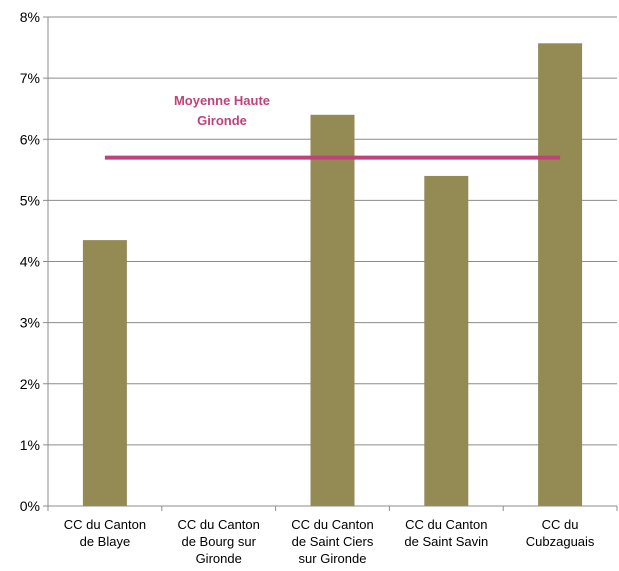  What do you see at coordinates (560, 541) in the screenshot?
I see `x-category-label: Cubzaguais` at bounding box center [560, 541].